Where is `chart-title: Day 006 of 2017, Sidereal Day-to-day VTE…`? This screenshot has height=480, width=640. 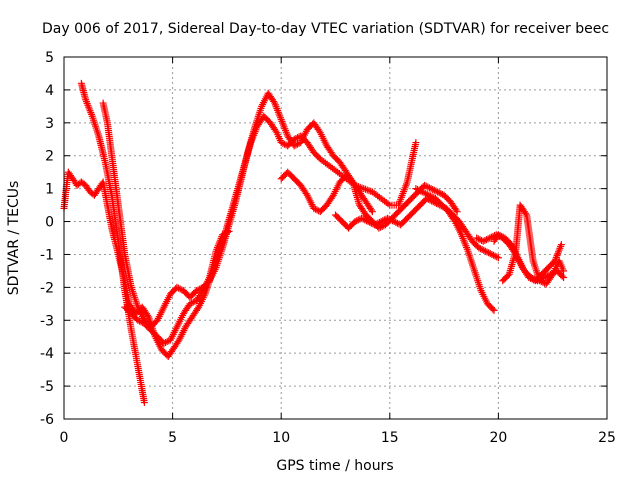
chart-title: Day 006 of 2017, Sidereal Day-to-day VTE… is located at coordinates (325, 29).